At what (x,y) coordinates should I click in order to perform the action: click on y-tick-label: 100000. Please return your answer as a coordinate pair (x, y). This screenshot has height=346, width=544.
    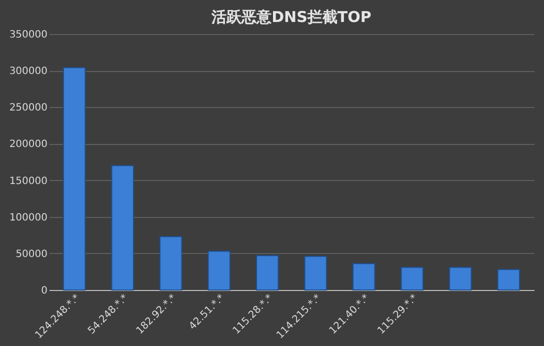
    Looking at the image, I should click on (28, 218).